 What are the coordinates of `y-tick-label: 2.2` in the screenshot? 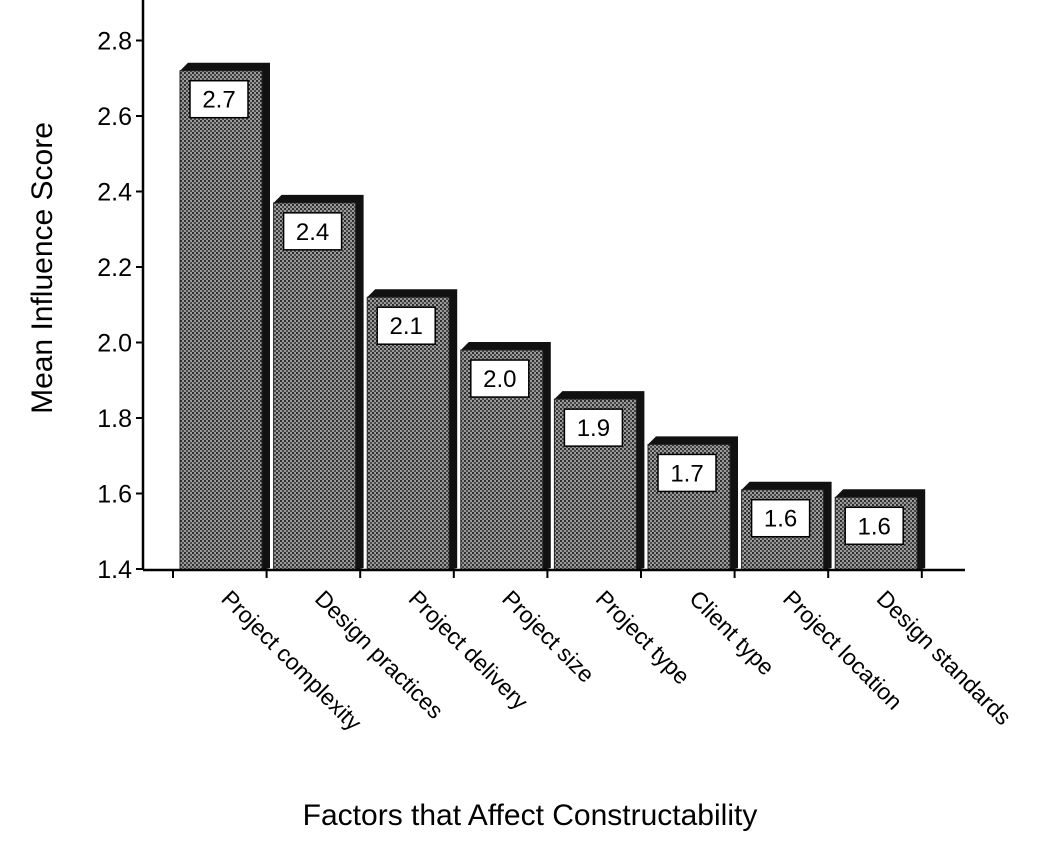 It's located at (114, 268).